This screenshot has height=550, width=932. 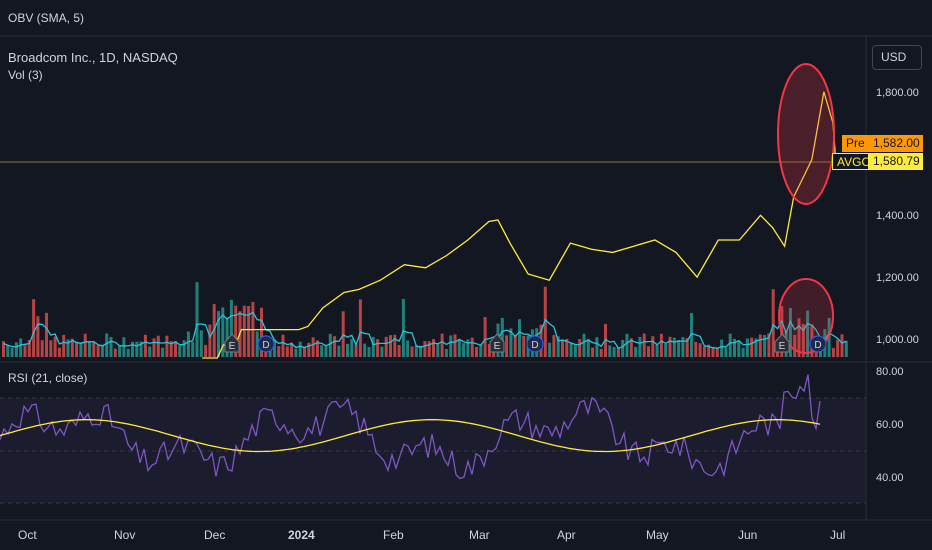 I want to click on obv-indicator-label: OBV (SMA, 5), so click(x=46, y=18).